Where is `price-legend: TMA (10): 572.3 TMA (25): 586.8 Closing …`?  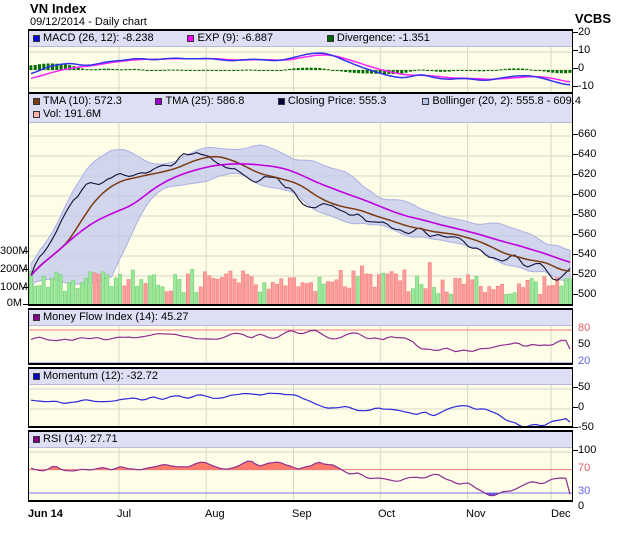
price-legend: TMA (10): 572.3 TMA (25): 586.8 Closing … is located at coordinates (305, 108).